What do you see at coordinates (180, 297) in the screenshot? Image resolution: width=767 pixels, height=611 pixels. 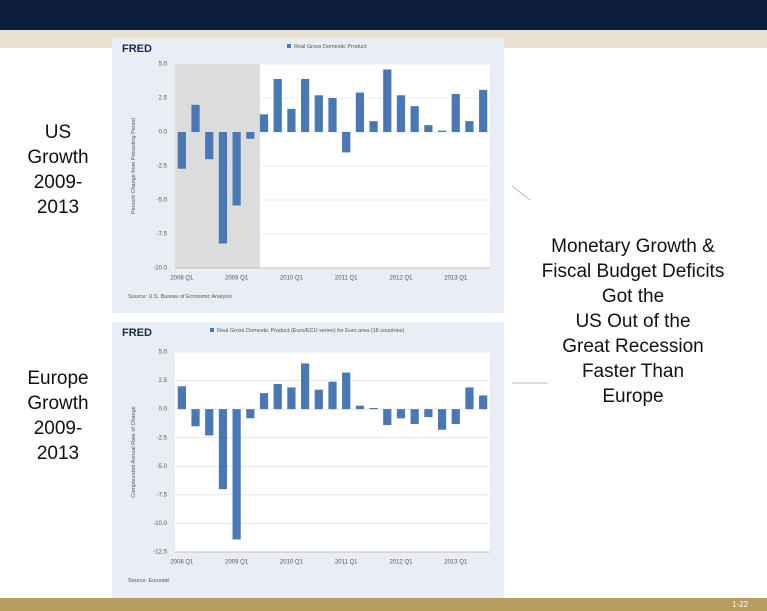 I see `source: Source: U.S. Bureau of Economic Analysis` at bounding box center [180, 297].